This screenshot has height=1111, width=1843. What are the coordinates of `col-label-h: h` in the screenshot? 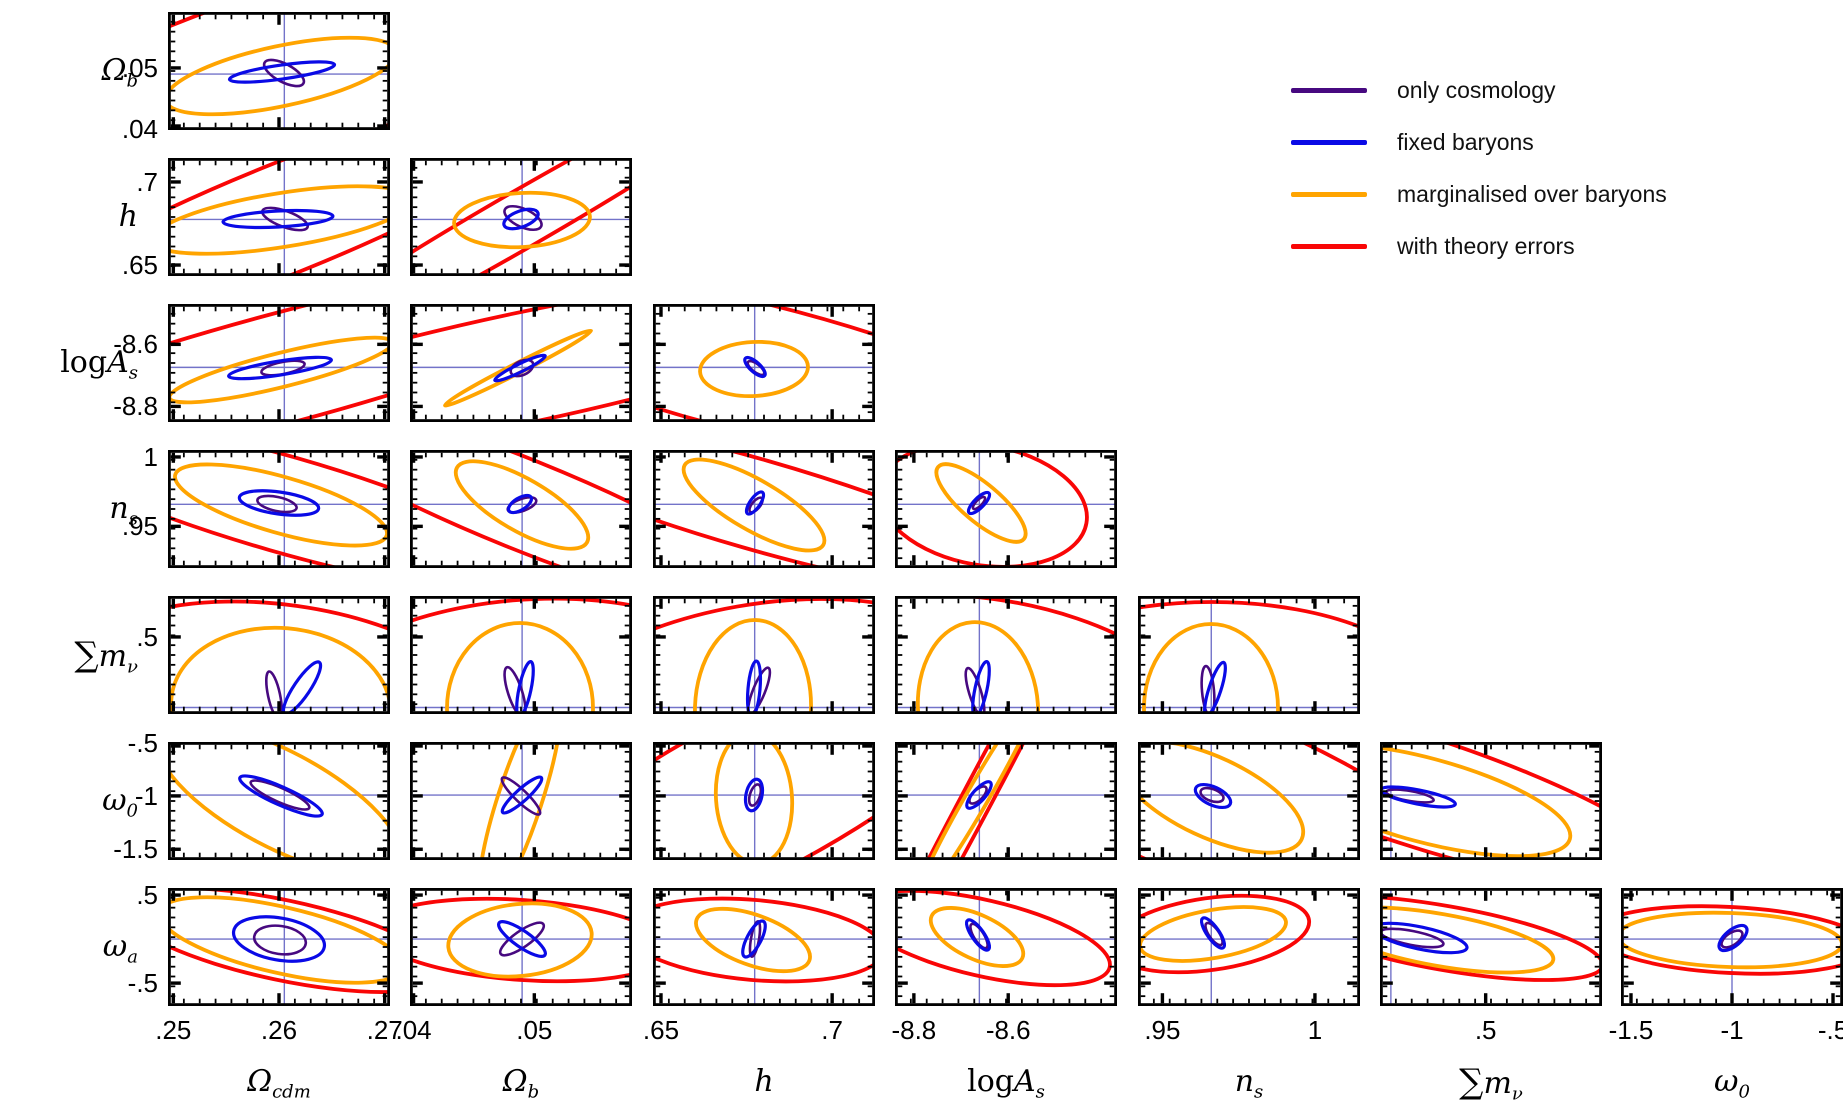 It's located at (764, 1081).